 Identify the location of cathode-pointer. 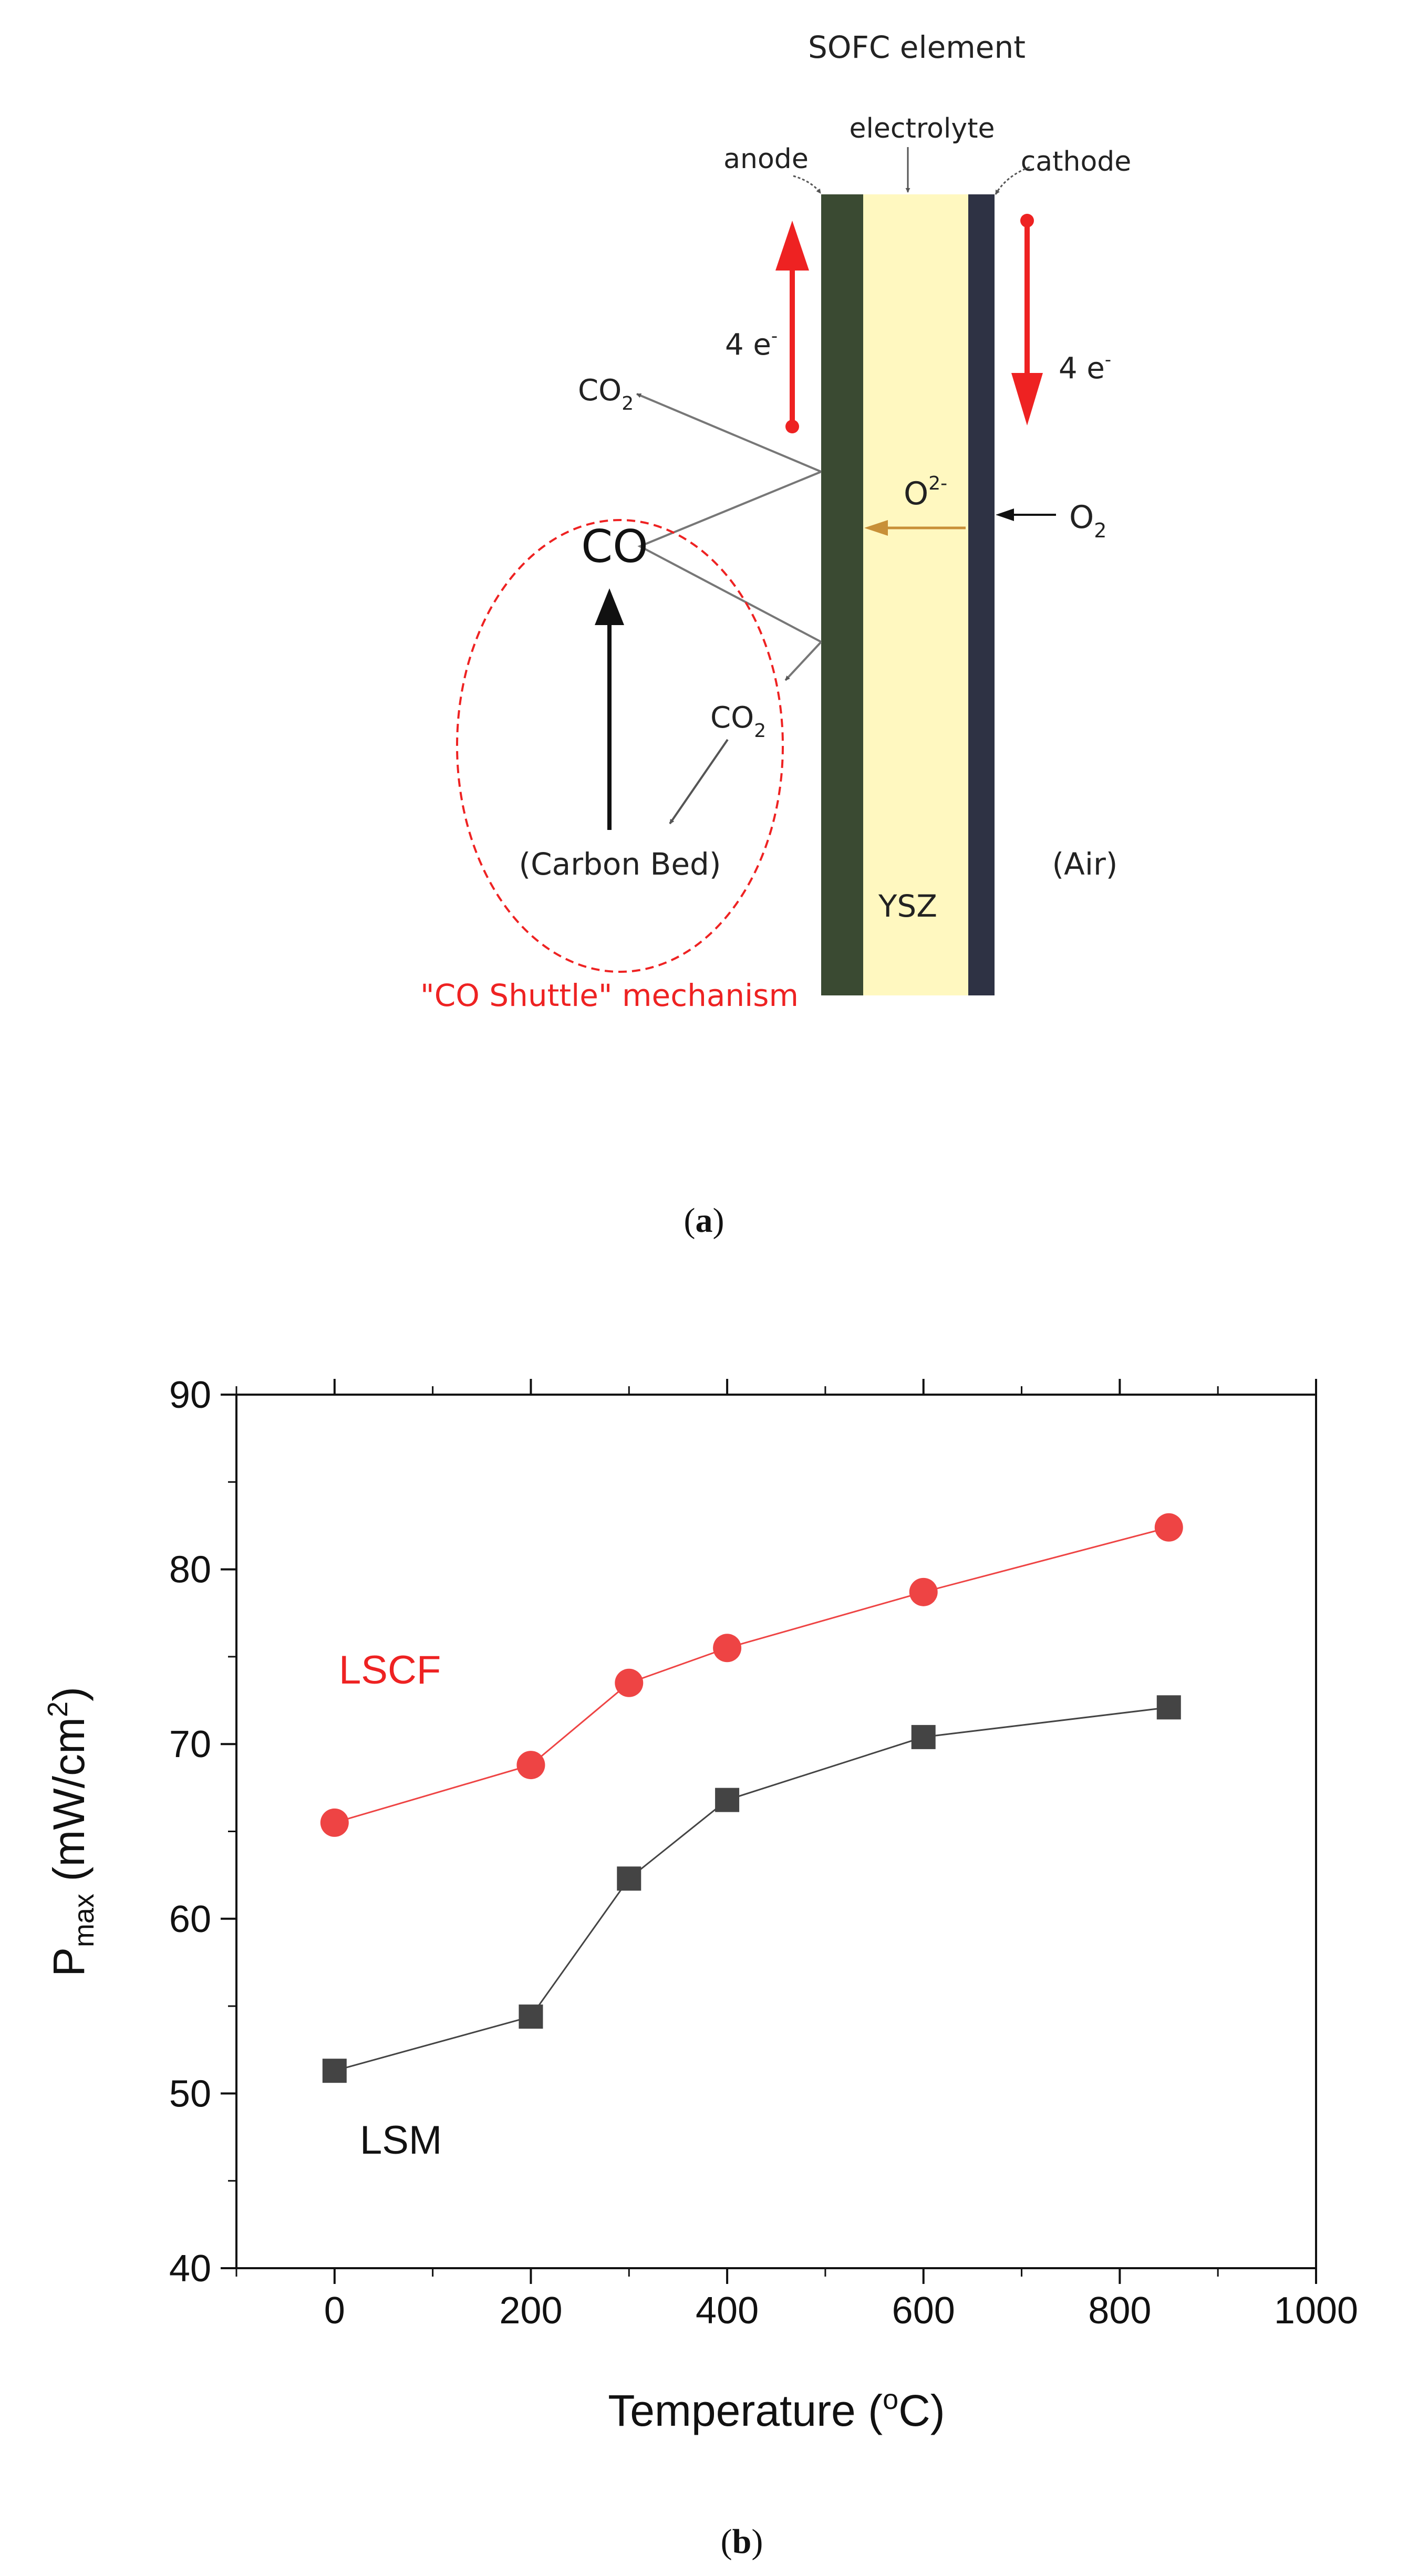
(1012, 180).